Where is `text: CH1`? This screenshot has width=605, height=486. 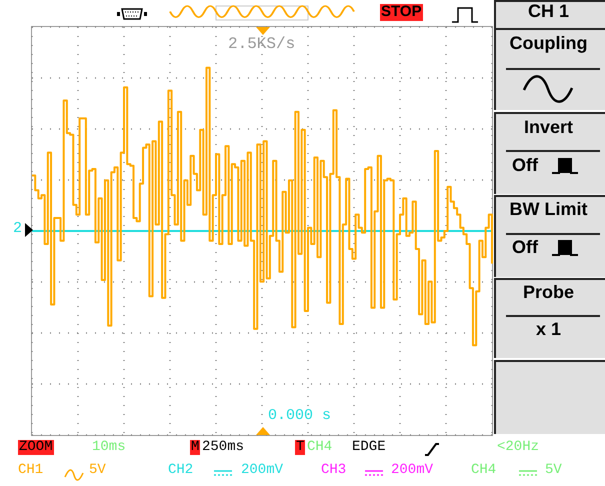 text: CH1 is located at coordinates (31, 470).